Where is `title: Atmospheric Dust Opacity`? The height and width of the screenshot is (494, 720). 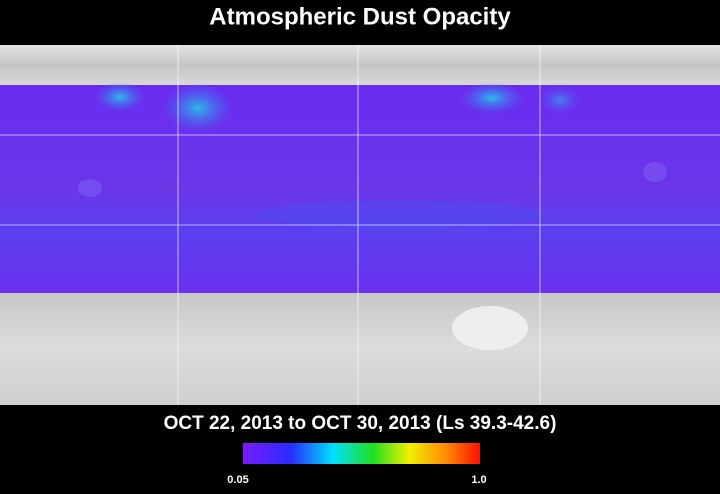 title: Atmospheric Dust Opacity is located at coordinates (360, 16).